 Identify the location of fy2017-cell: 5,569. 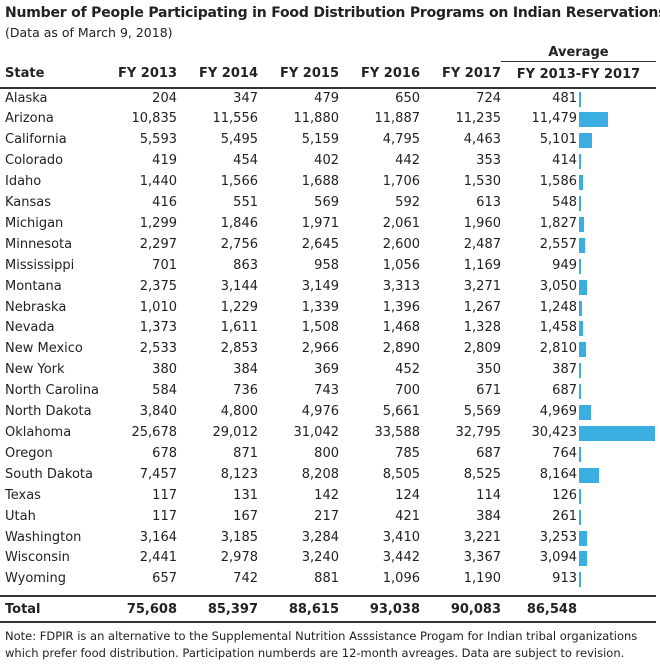
(482, 412).